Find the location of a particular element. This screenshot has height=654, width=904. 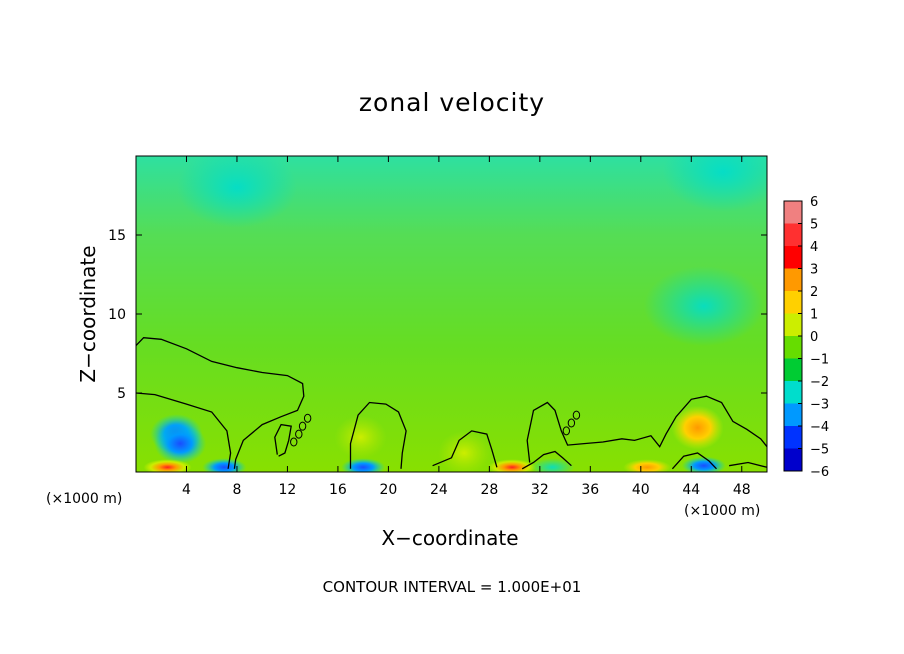

x-tick-label: 12 is located at coordinates (288, 490).